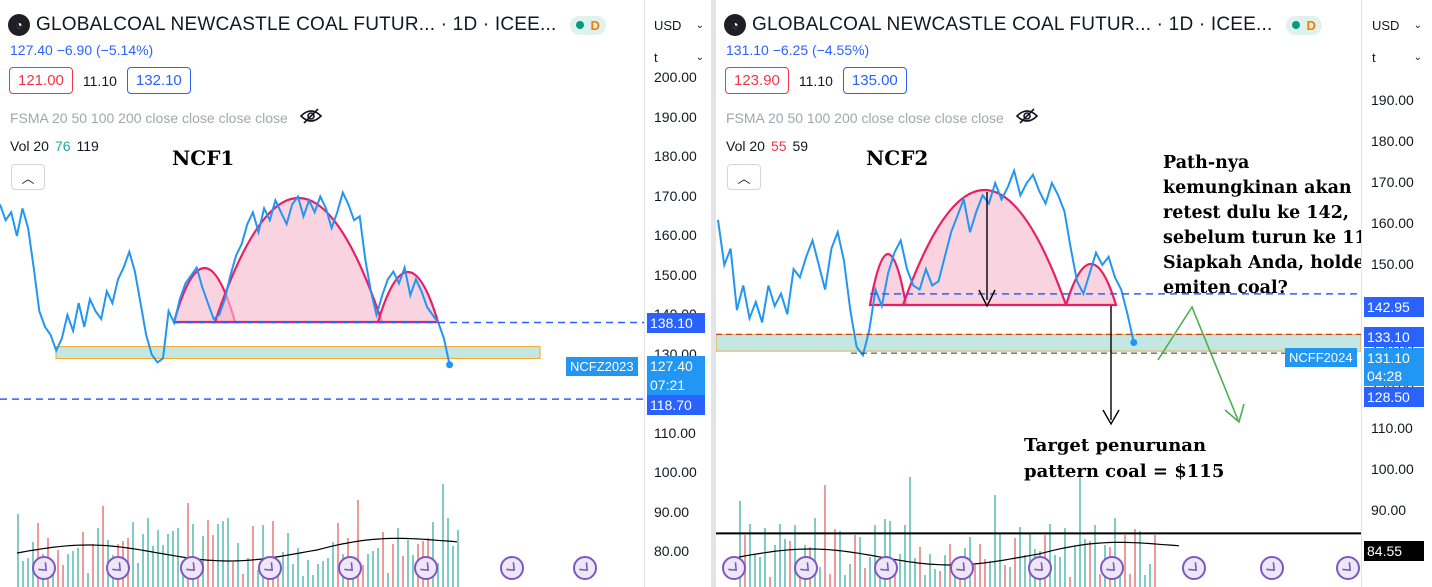 The image size is (1432, 587). I want to click on panel-divider, so click(713, 293).